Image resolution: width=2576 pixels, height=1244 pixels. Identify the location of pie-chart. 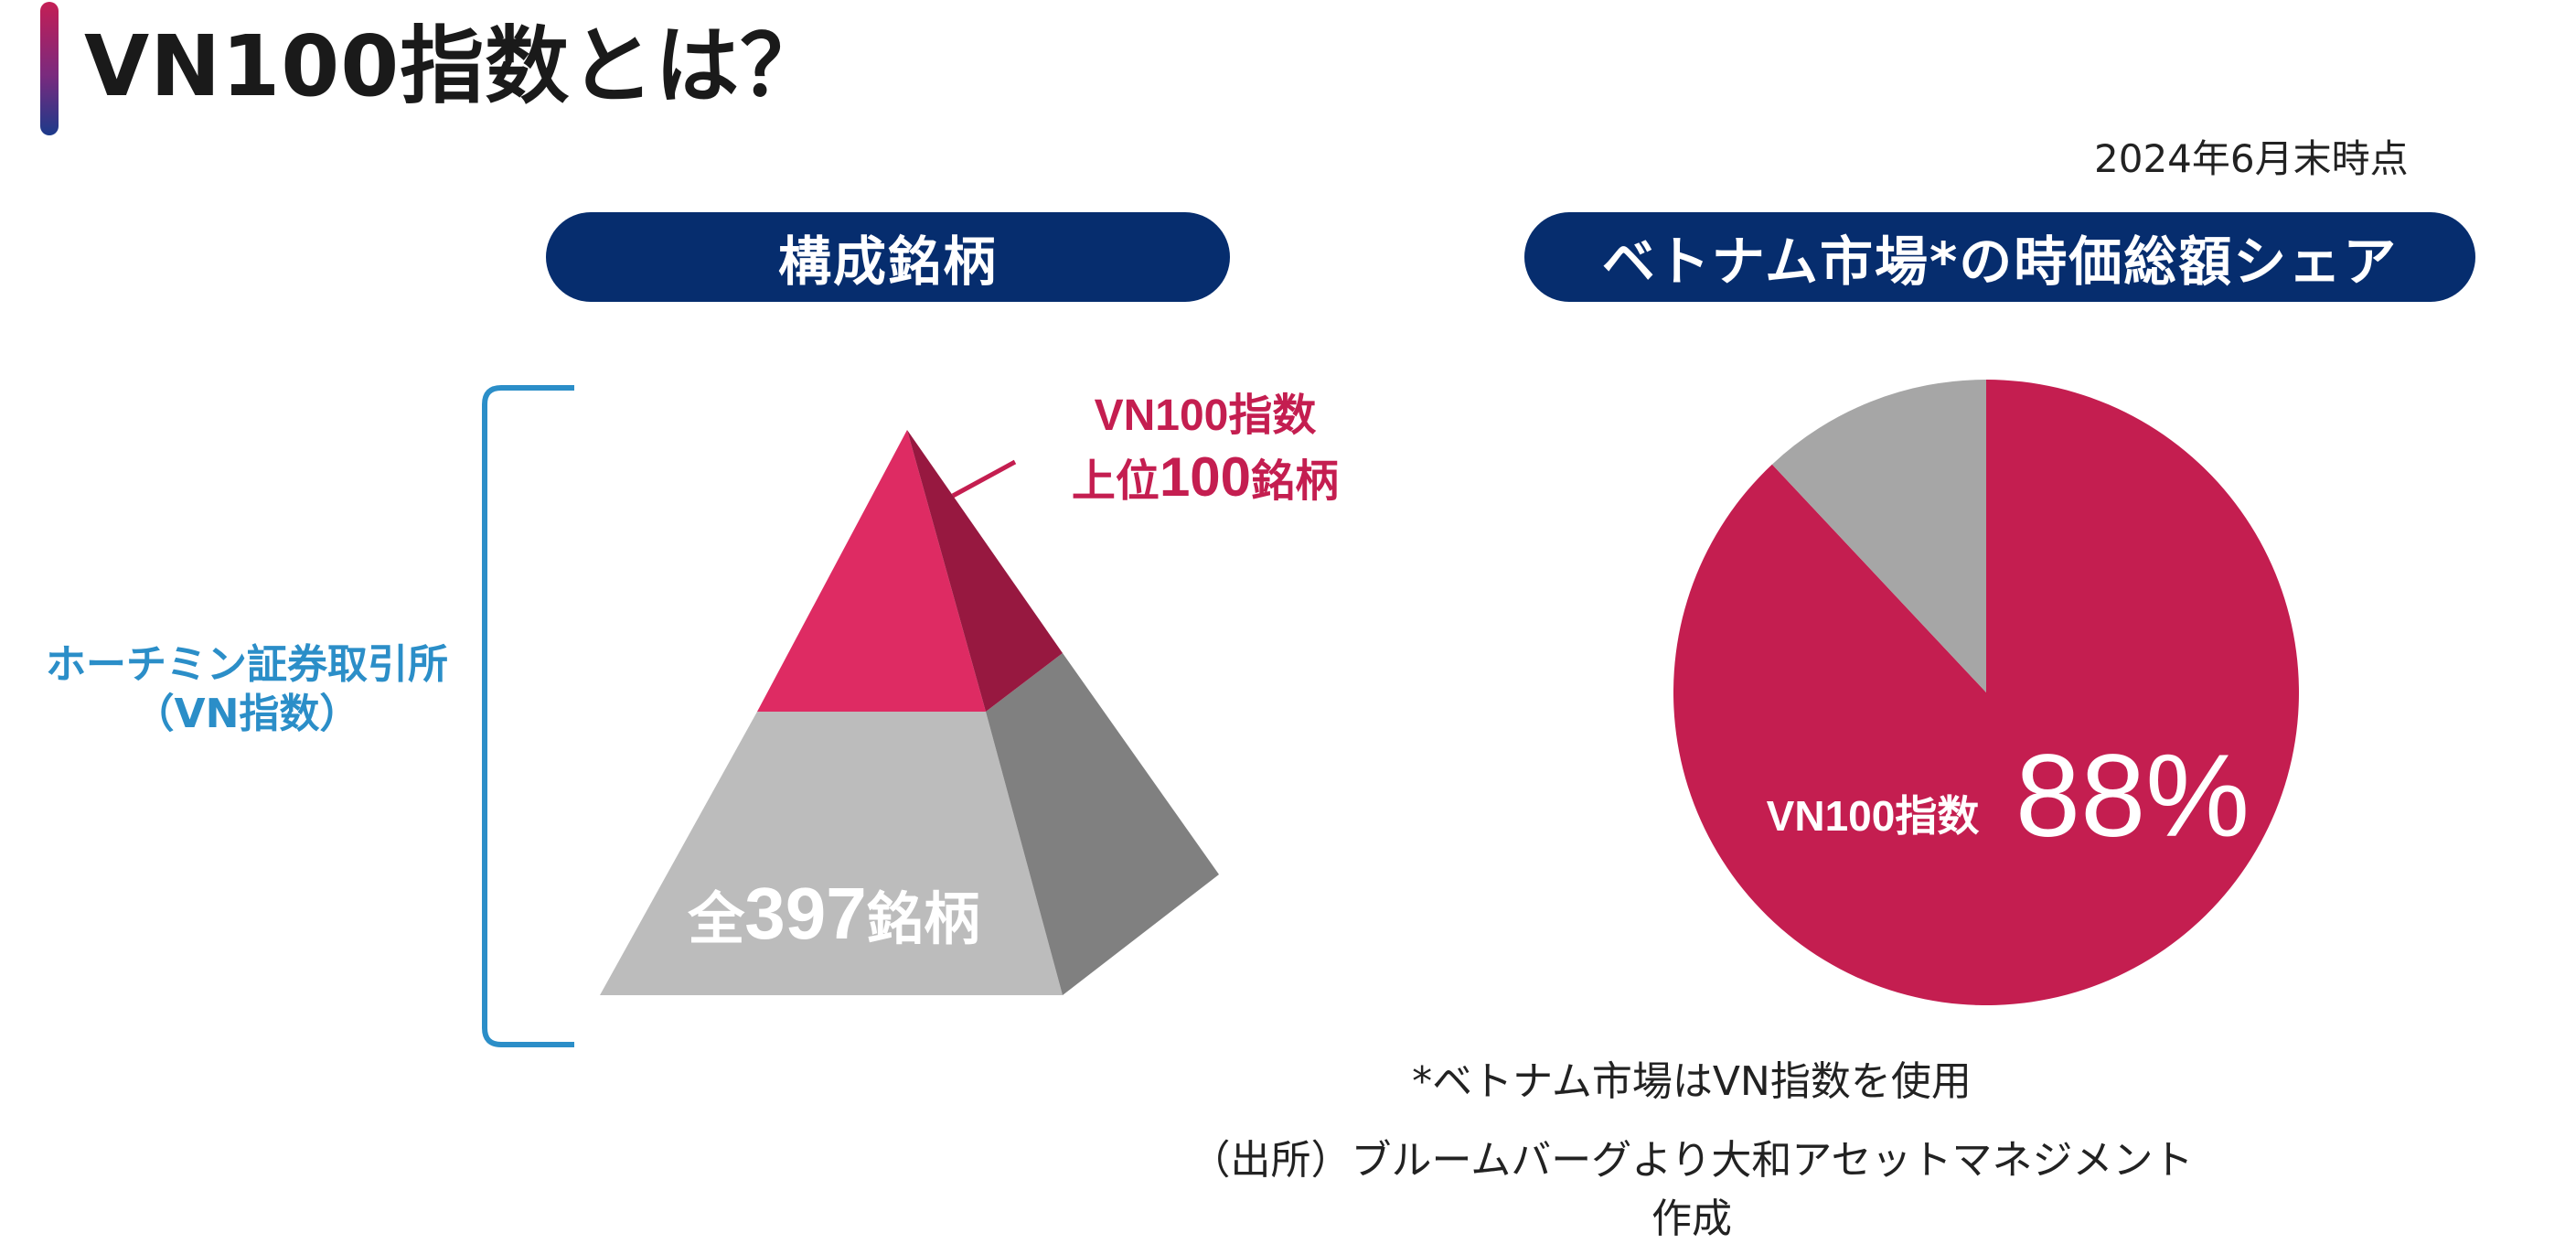
(1986, 692).